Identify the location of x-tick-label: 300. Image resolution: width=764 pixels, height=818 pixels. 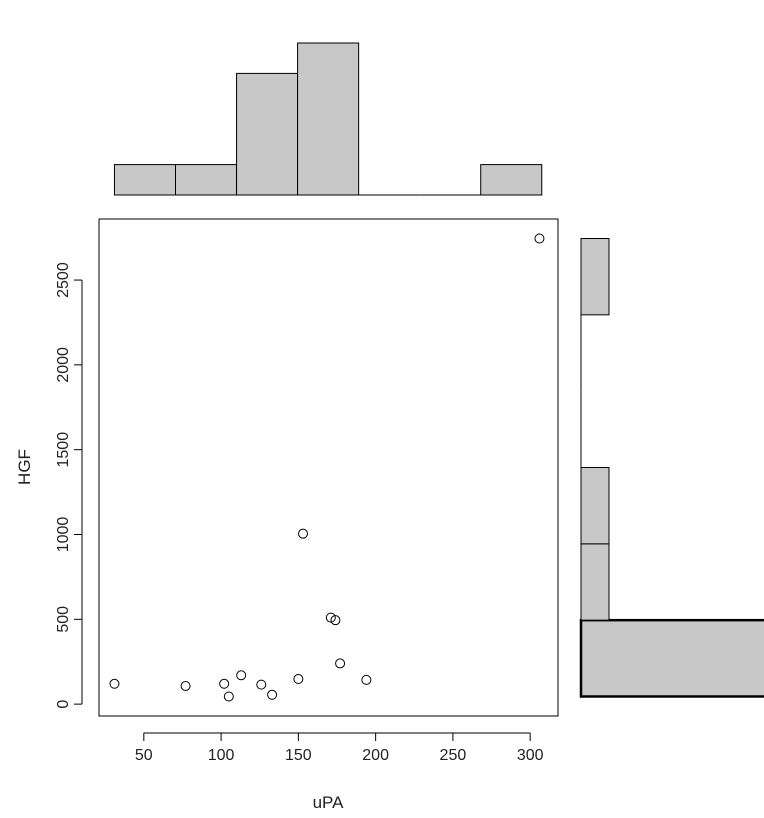
(530, 755).